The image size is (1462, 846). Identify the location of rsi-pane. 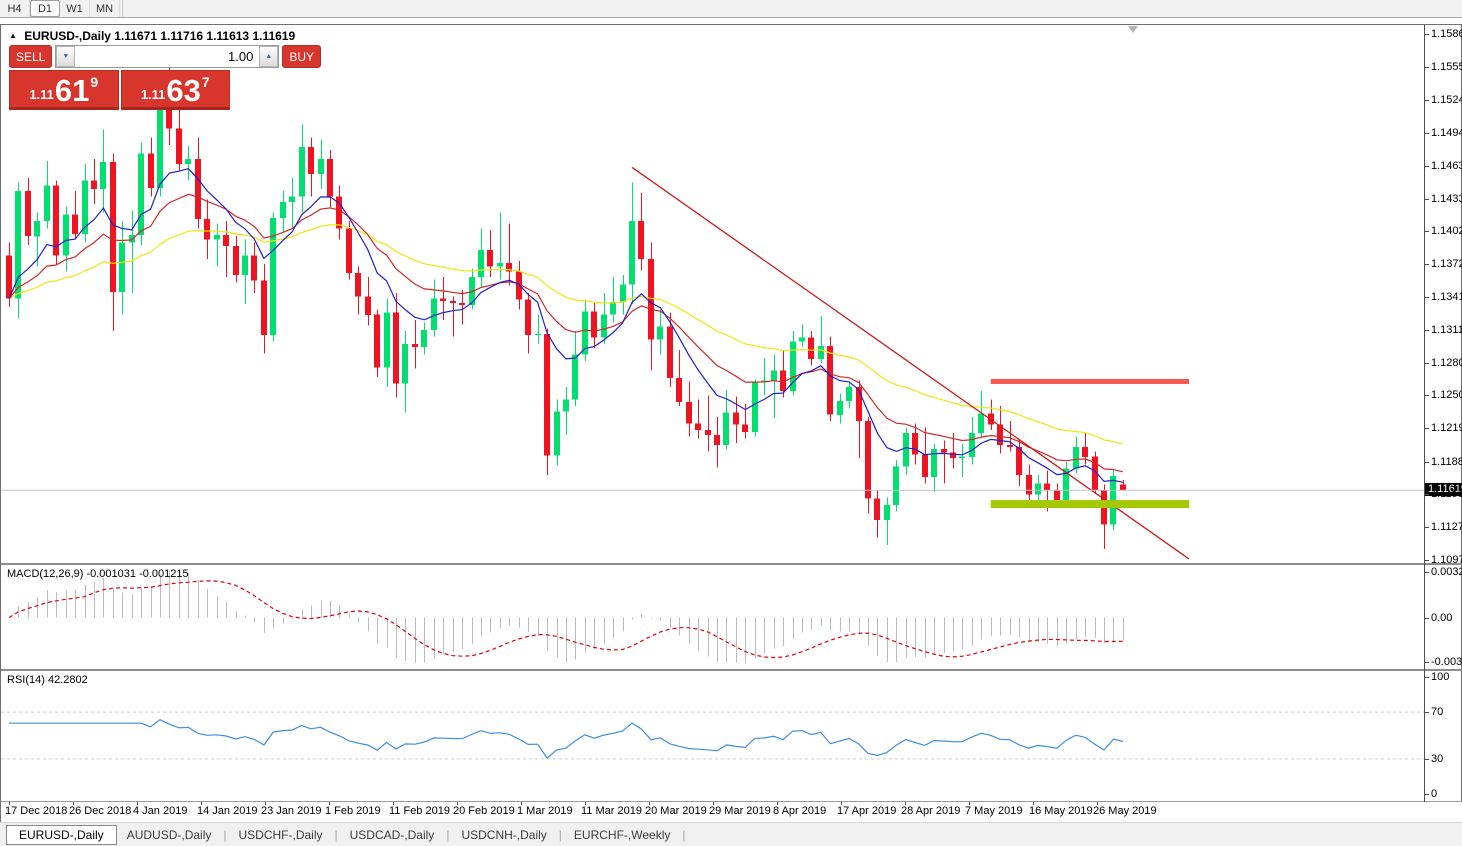
(712, 736).